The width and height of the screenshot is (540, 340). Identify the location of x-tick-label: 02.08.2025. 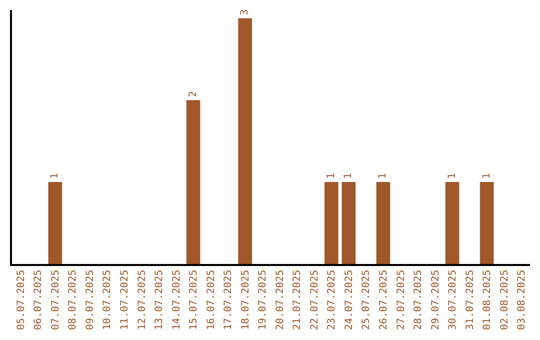
(504, 300).